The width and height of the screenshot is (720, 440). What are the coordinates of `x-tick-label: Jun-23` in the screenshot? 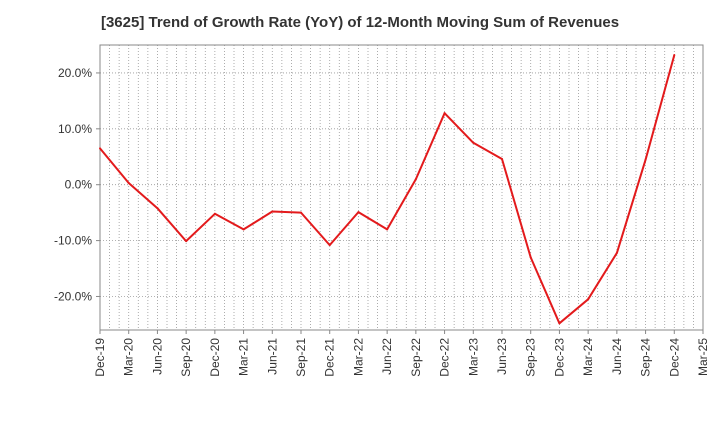 It's located at (502, 356).